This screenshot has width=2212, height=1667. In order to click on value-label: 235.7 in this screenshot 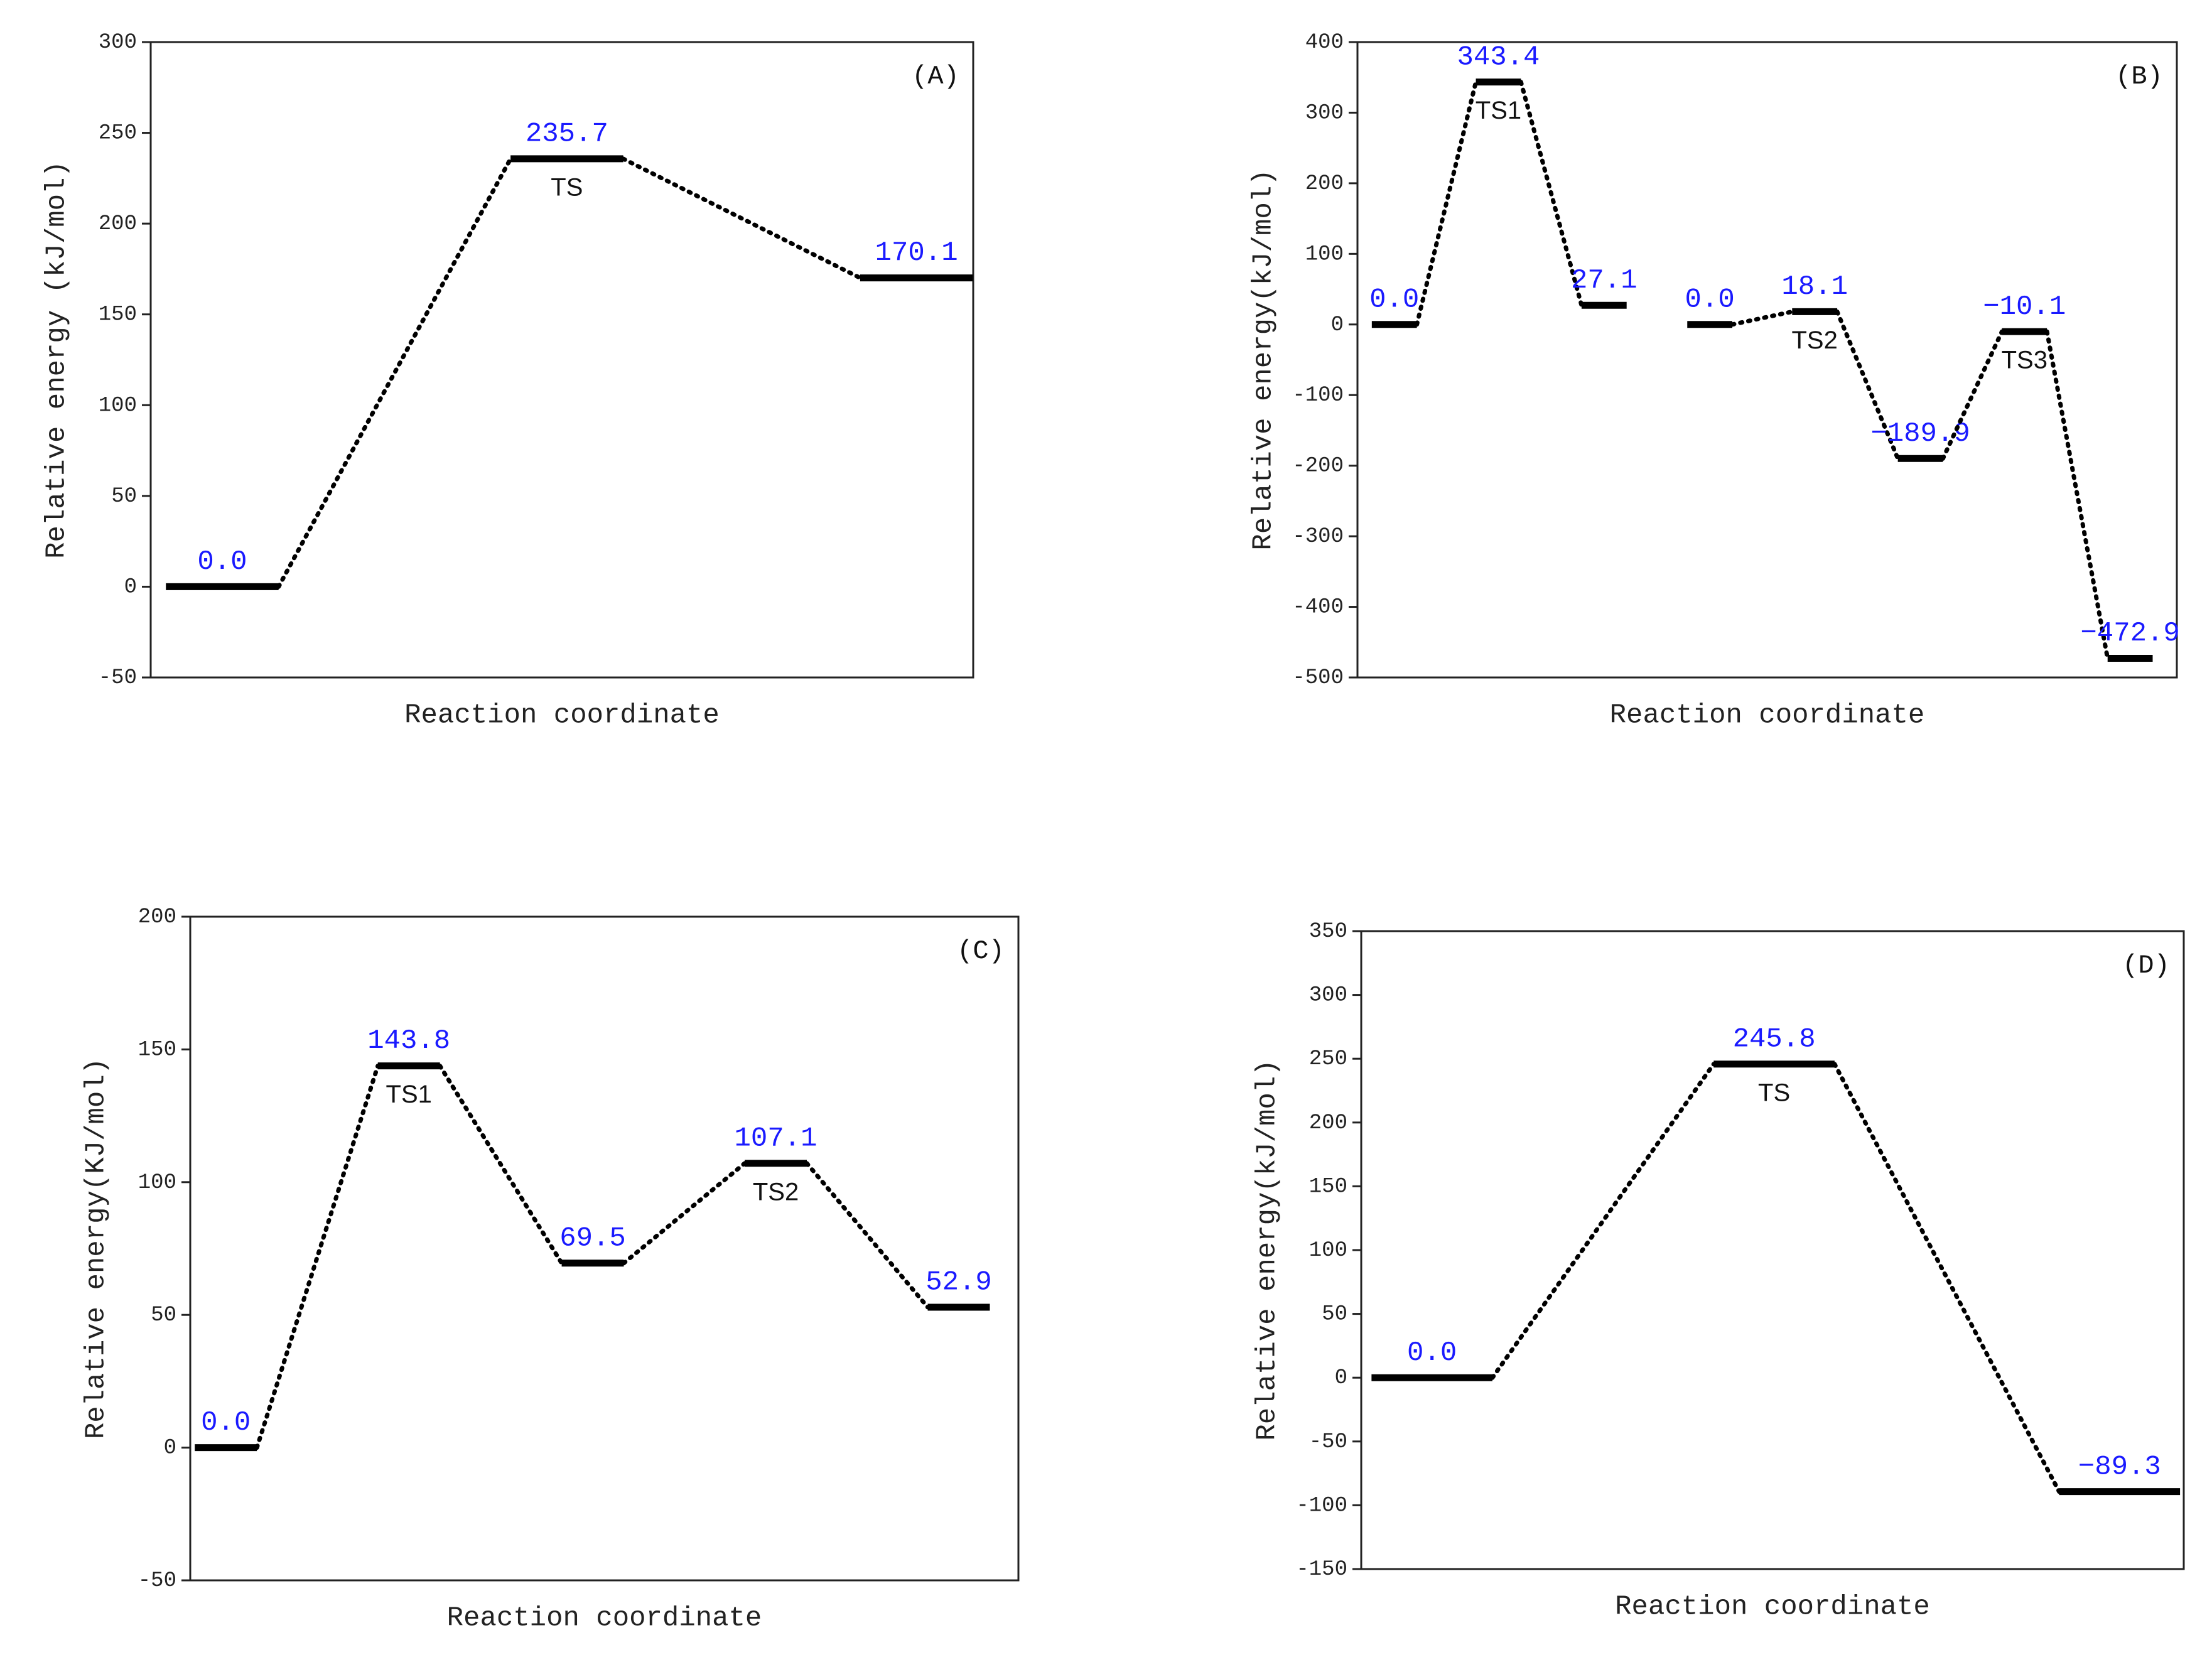, I will do `click(567, 134)`.